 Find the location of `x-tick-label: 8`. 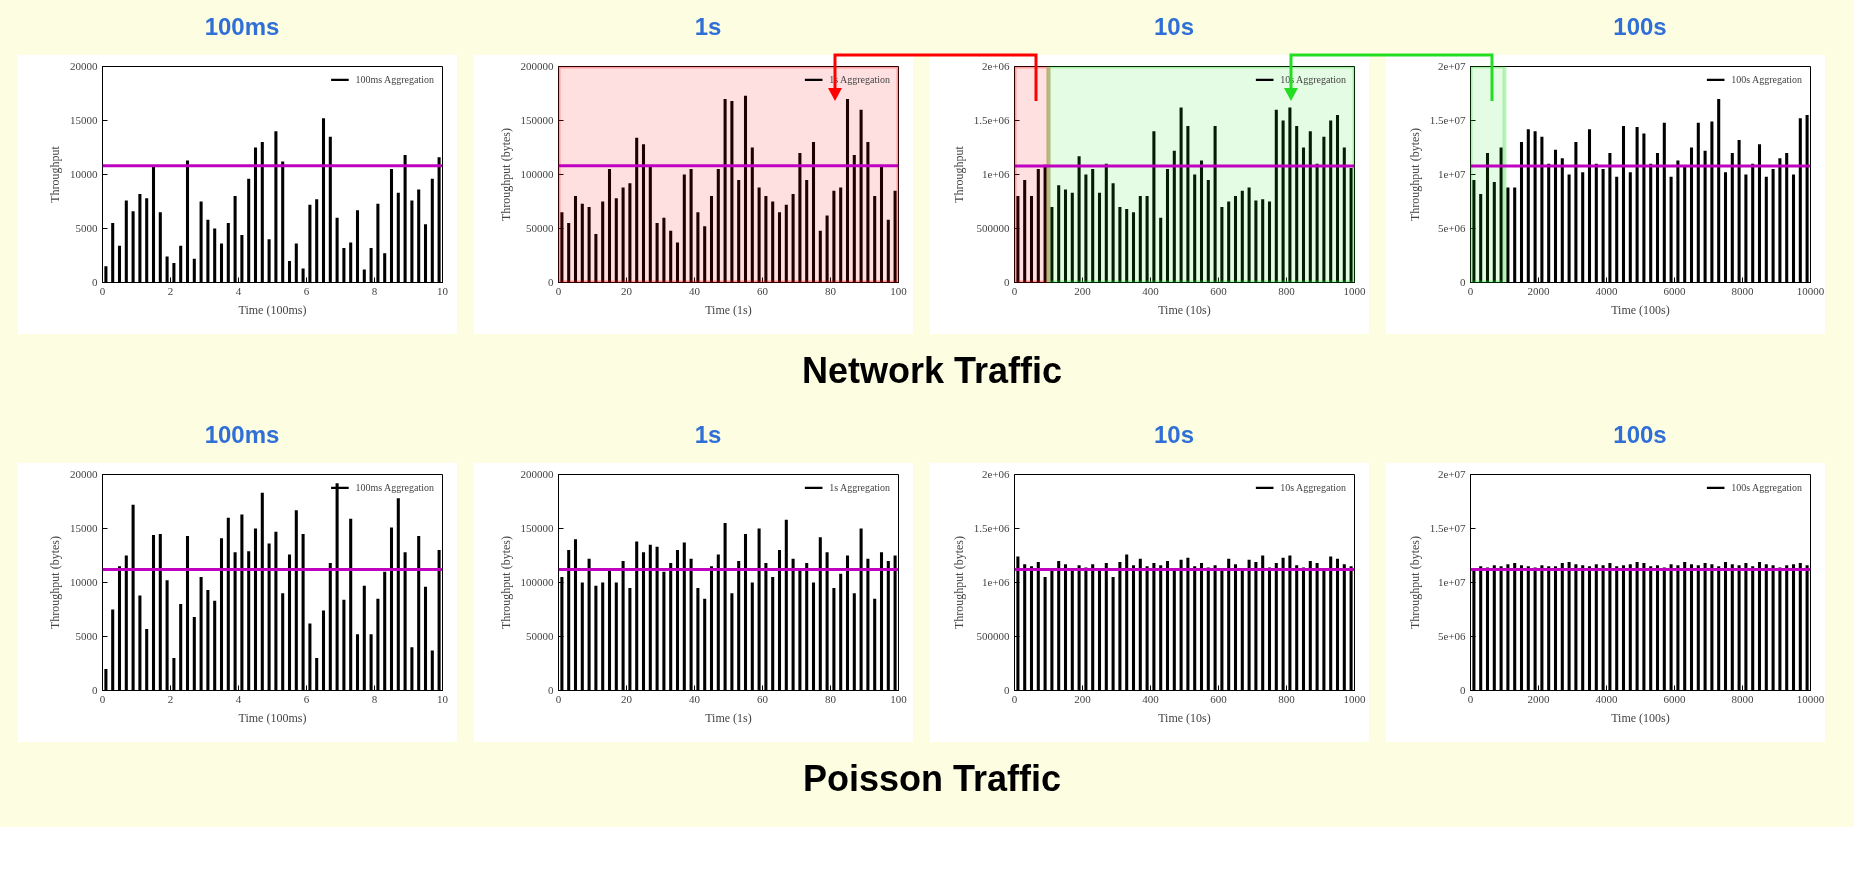

x-tick-label: 8 is located at coordinates (374, 698).